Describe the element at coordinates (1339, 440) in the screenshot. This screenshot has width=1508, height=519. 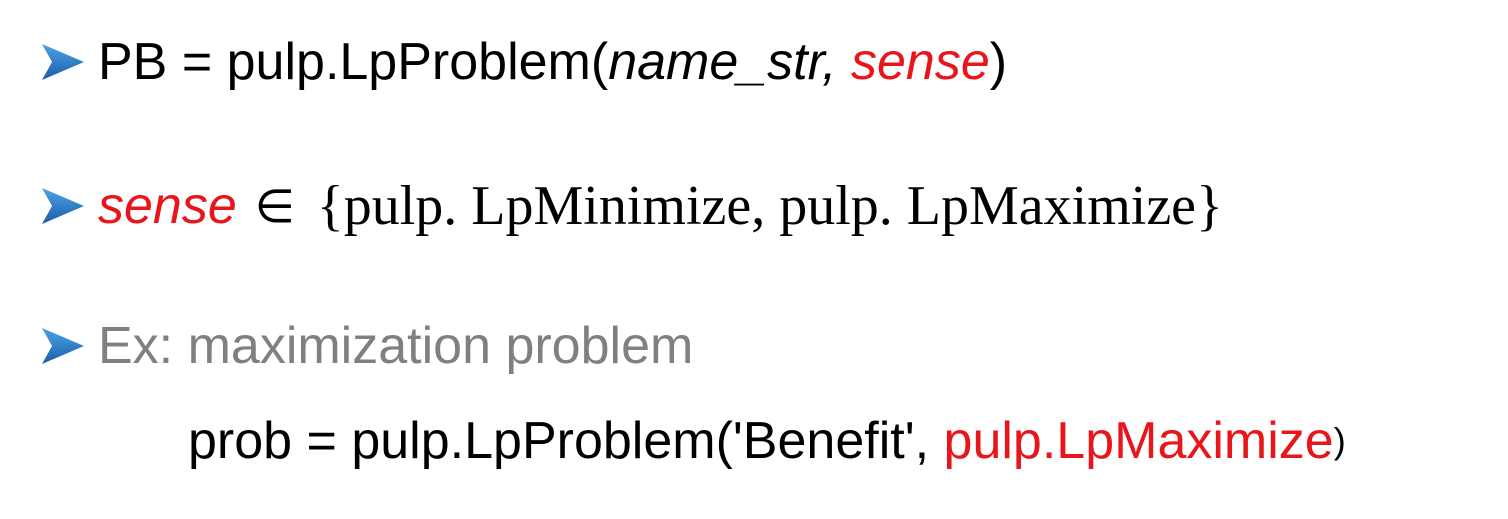
I see `example-code-suffix: )` at that location.